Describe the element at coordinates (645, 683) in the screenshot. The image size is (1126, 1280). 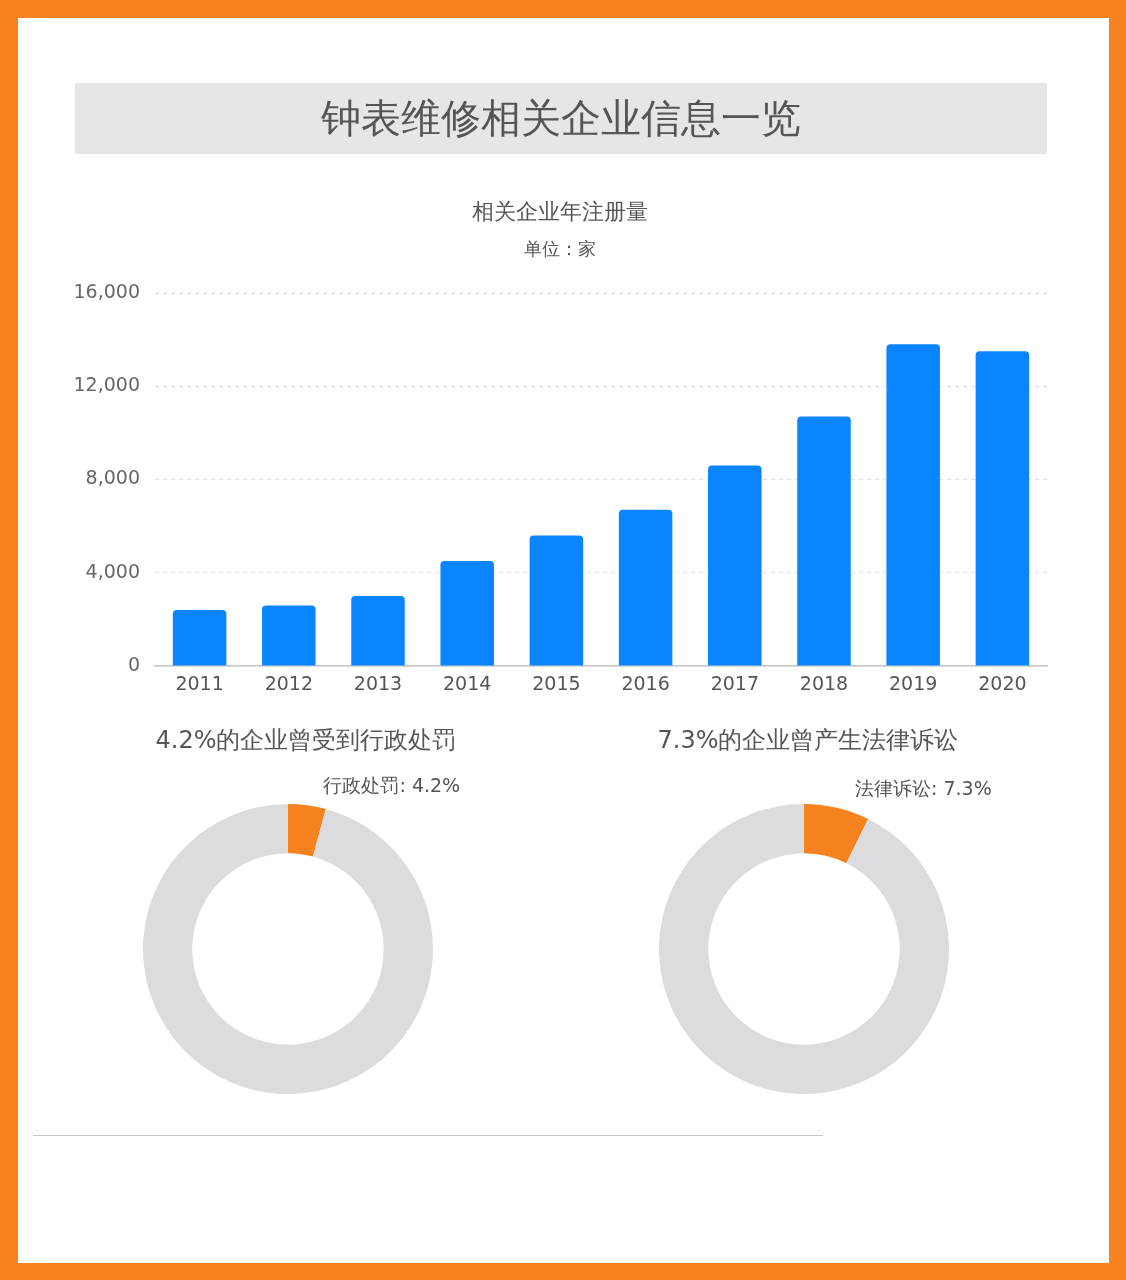
I see `x-tick-label: 2016` at that location.